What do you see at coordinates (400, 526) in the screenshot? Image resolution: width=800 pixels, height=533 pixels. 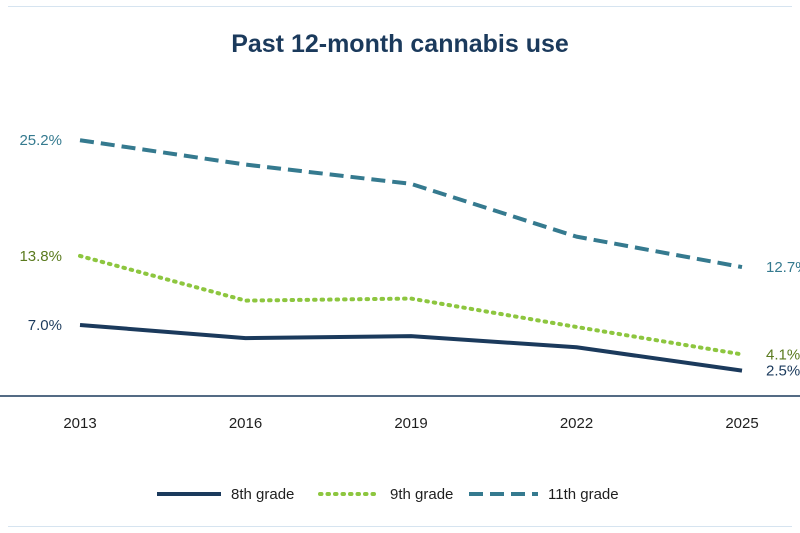 I see `bottom-border` at bounding box center [400, 526].